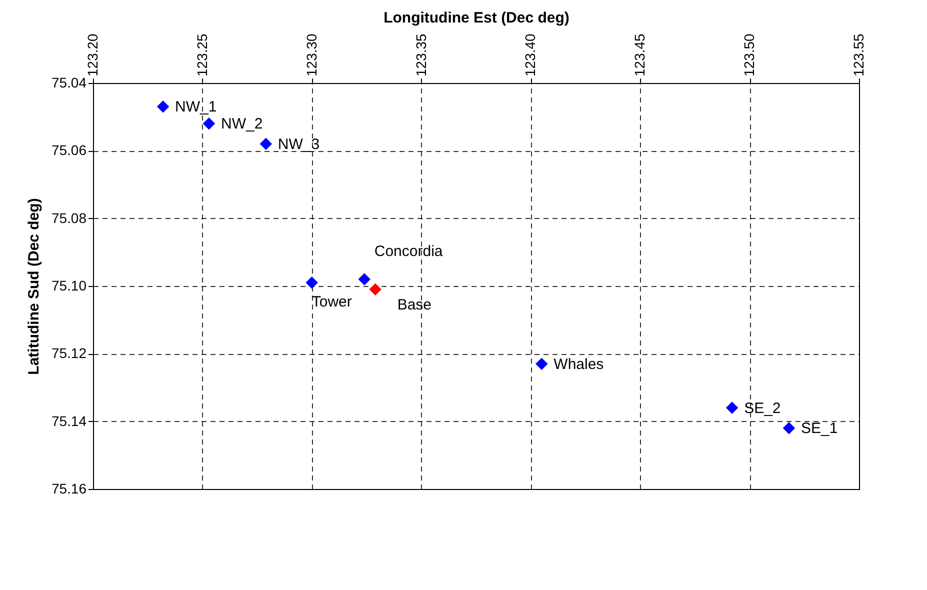 This screenshot has height=590, width=927. I want to click on annotation: SE_2, so click(762, 408).